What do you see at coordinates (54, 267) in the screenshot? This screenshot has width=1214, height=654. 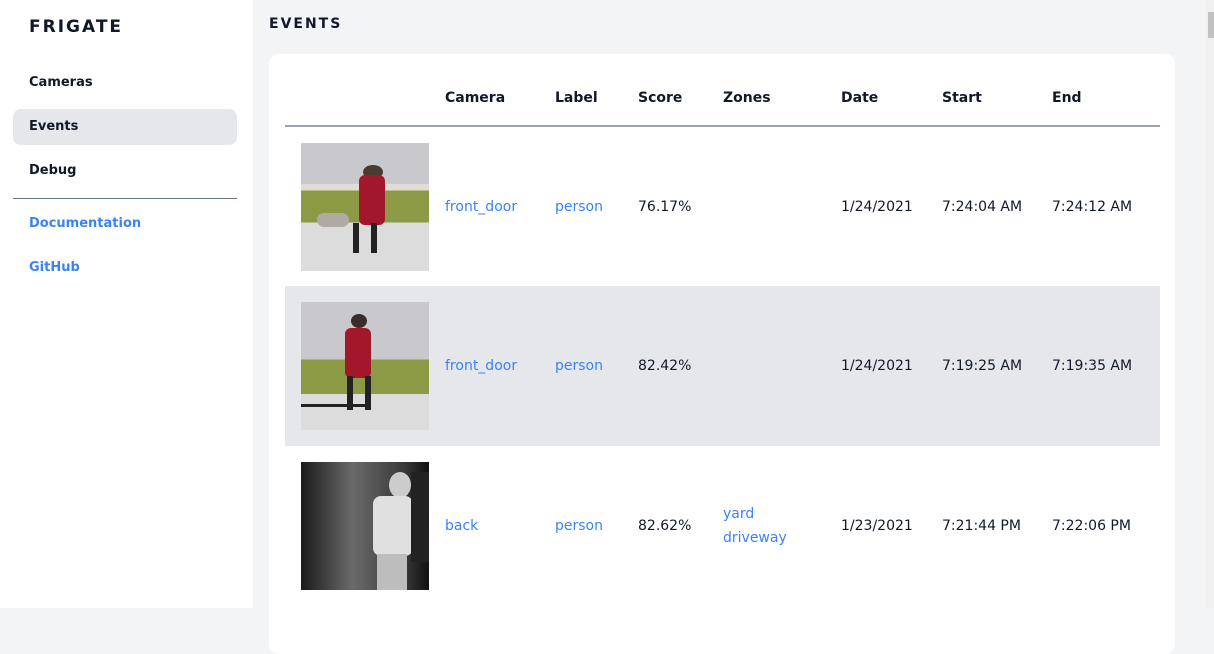 I see `sidebar-link-github: GitHub` at bounding box center [54, 267].